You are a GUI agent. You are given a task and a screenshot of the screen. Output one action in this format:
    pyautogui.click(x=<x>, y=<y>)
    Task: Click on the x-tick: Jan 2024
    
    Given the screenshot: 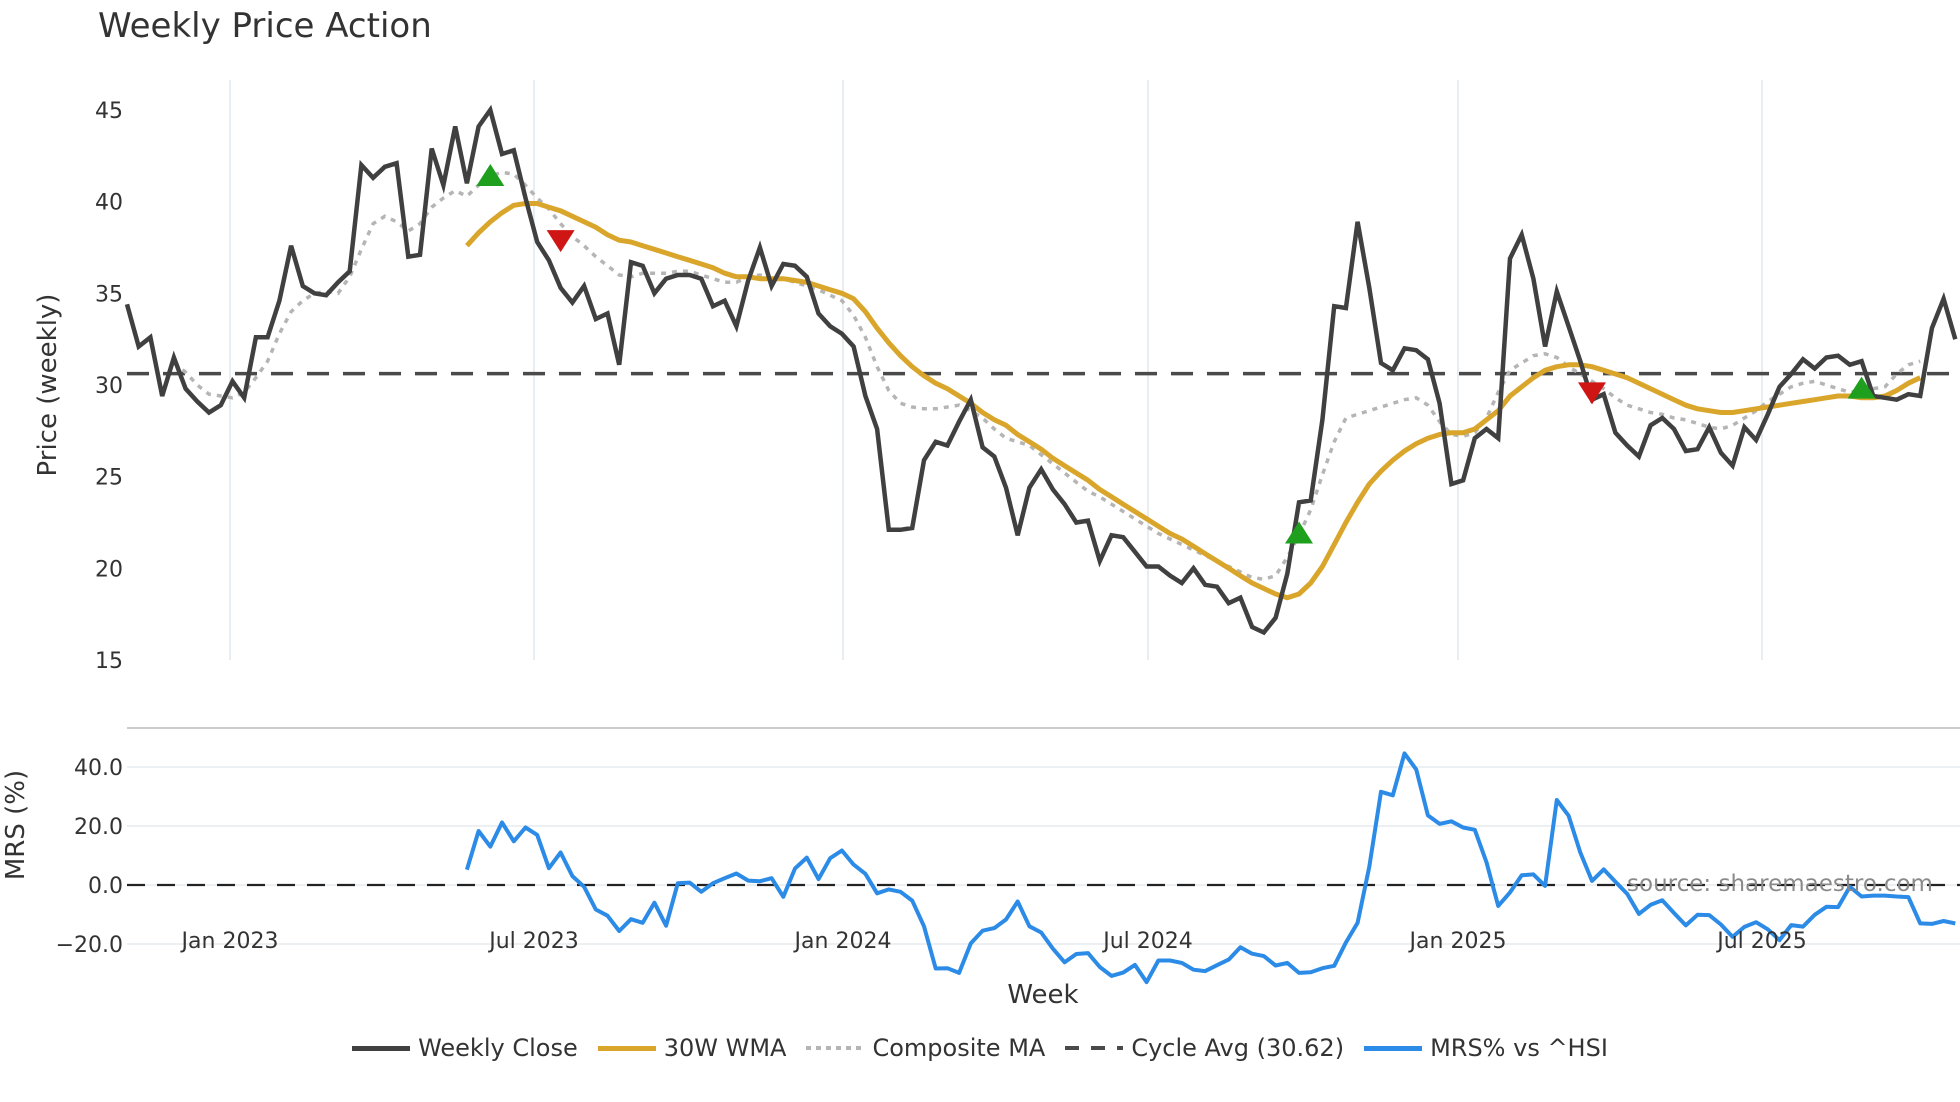 What is the action you would take?
    pyautogui.click(x=842, y=941)
    